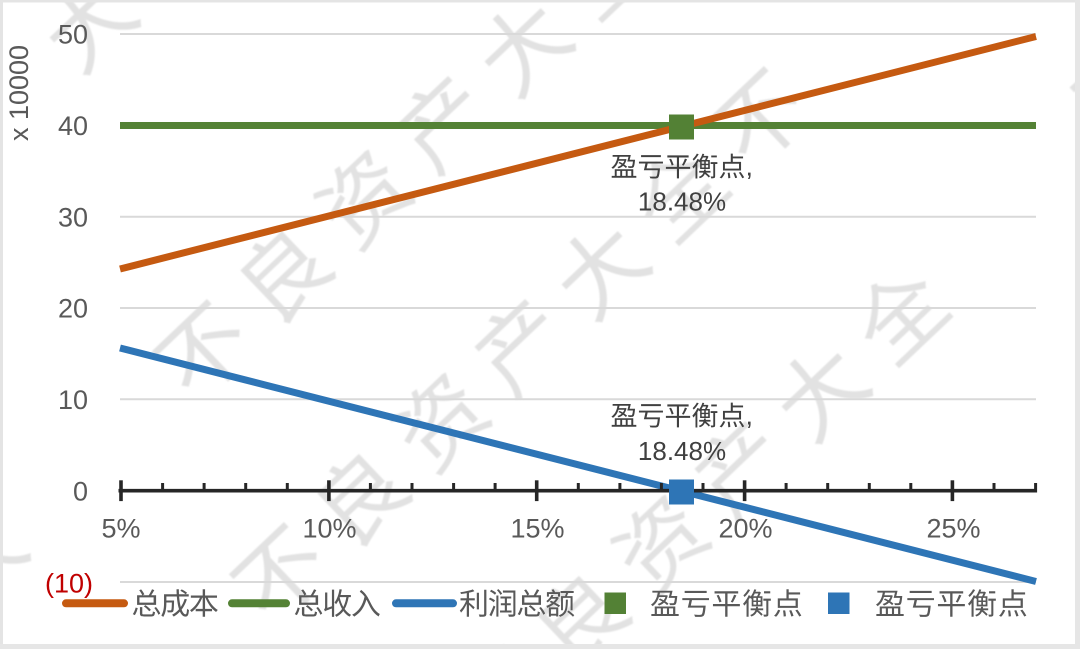  What do you see at coordinates (745, 529) in the screenshot?
I see `svg-text: 20%` at bounding box center [745, 529].